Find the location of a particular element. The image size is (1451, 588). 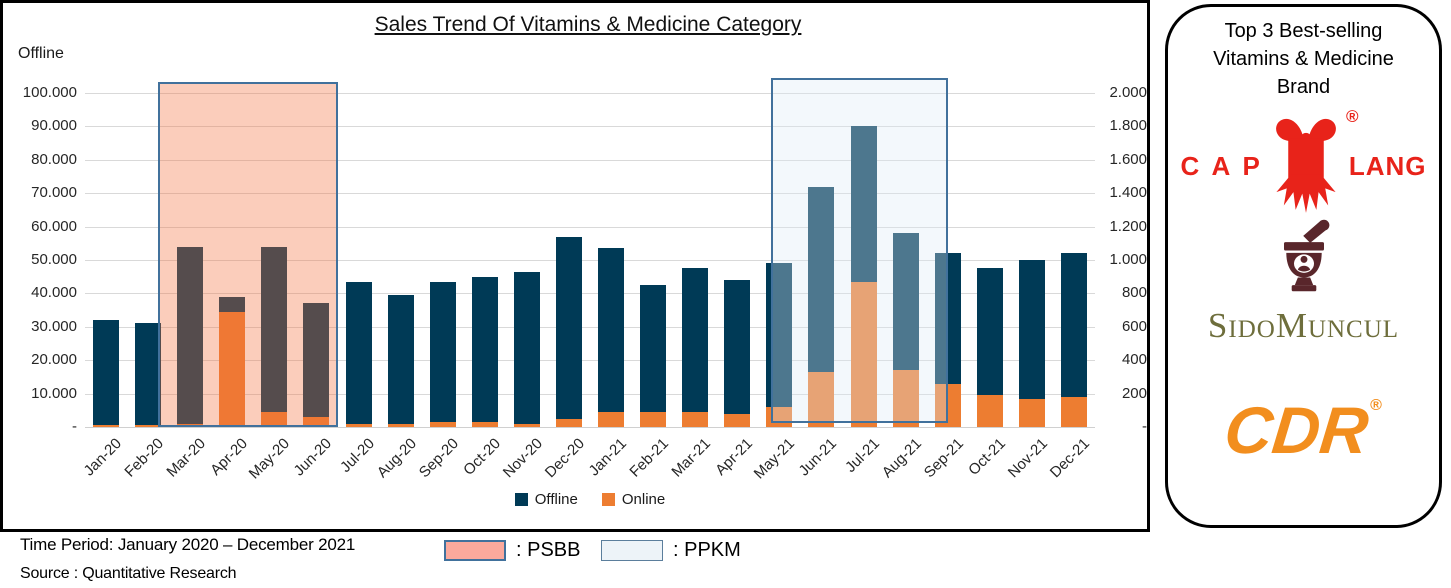

left-axis-tick: 10.000 is located at coordinates (54, 393).